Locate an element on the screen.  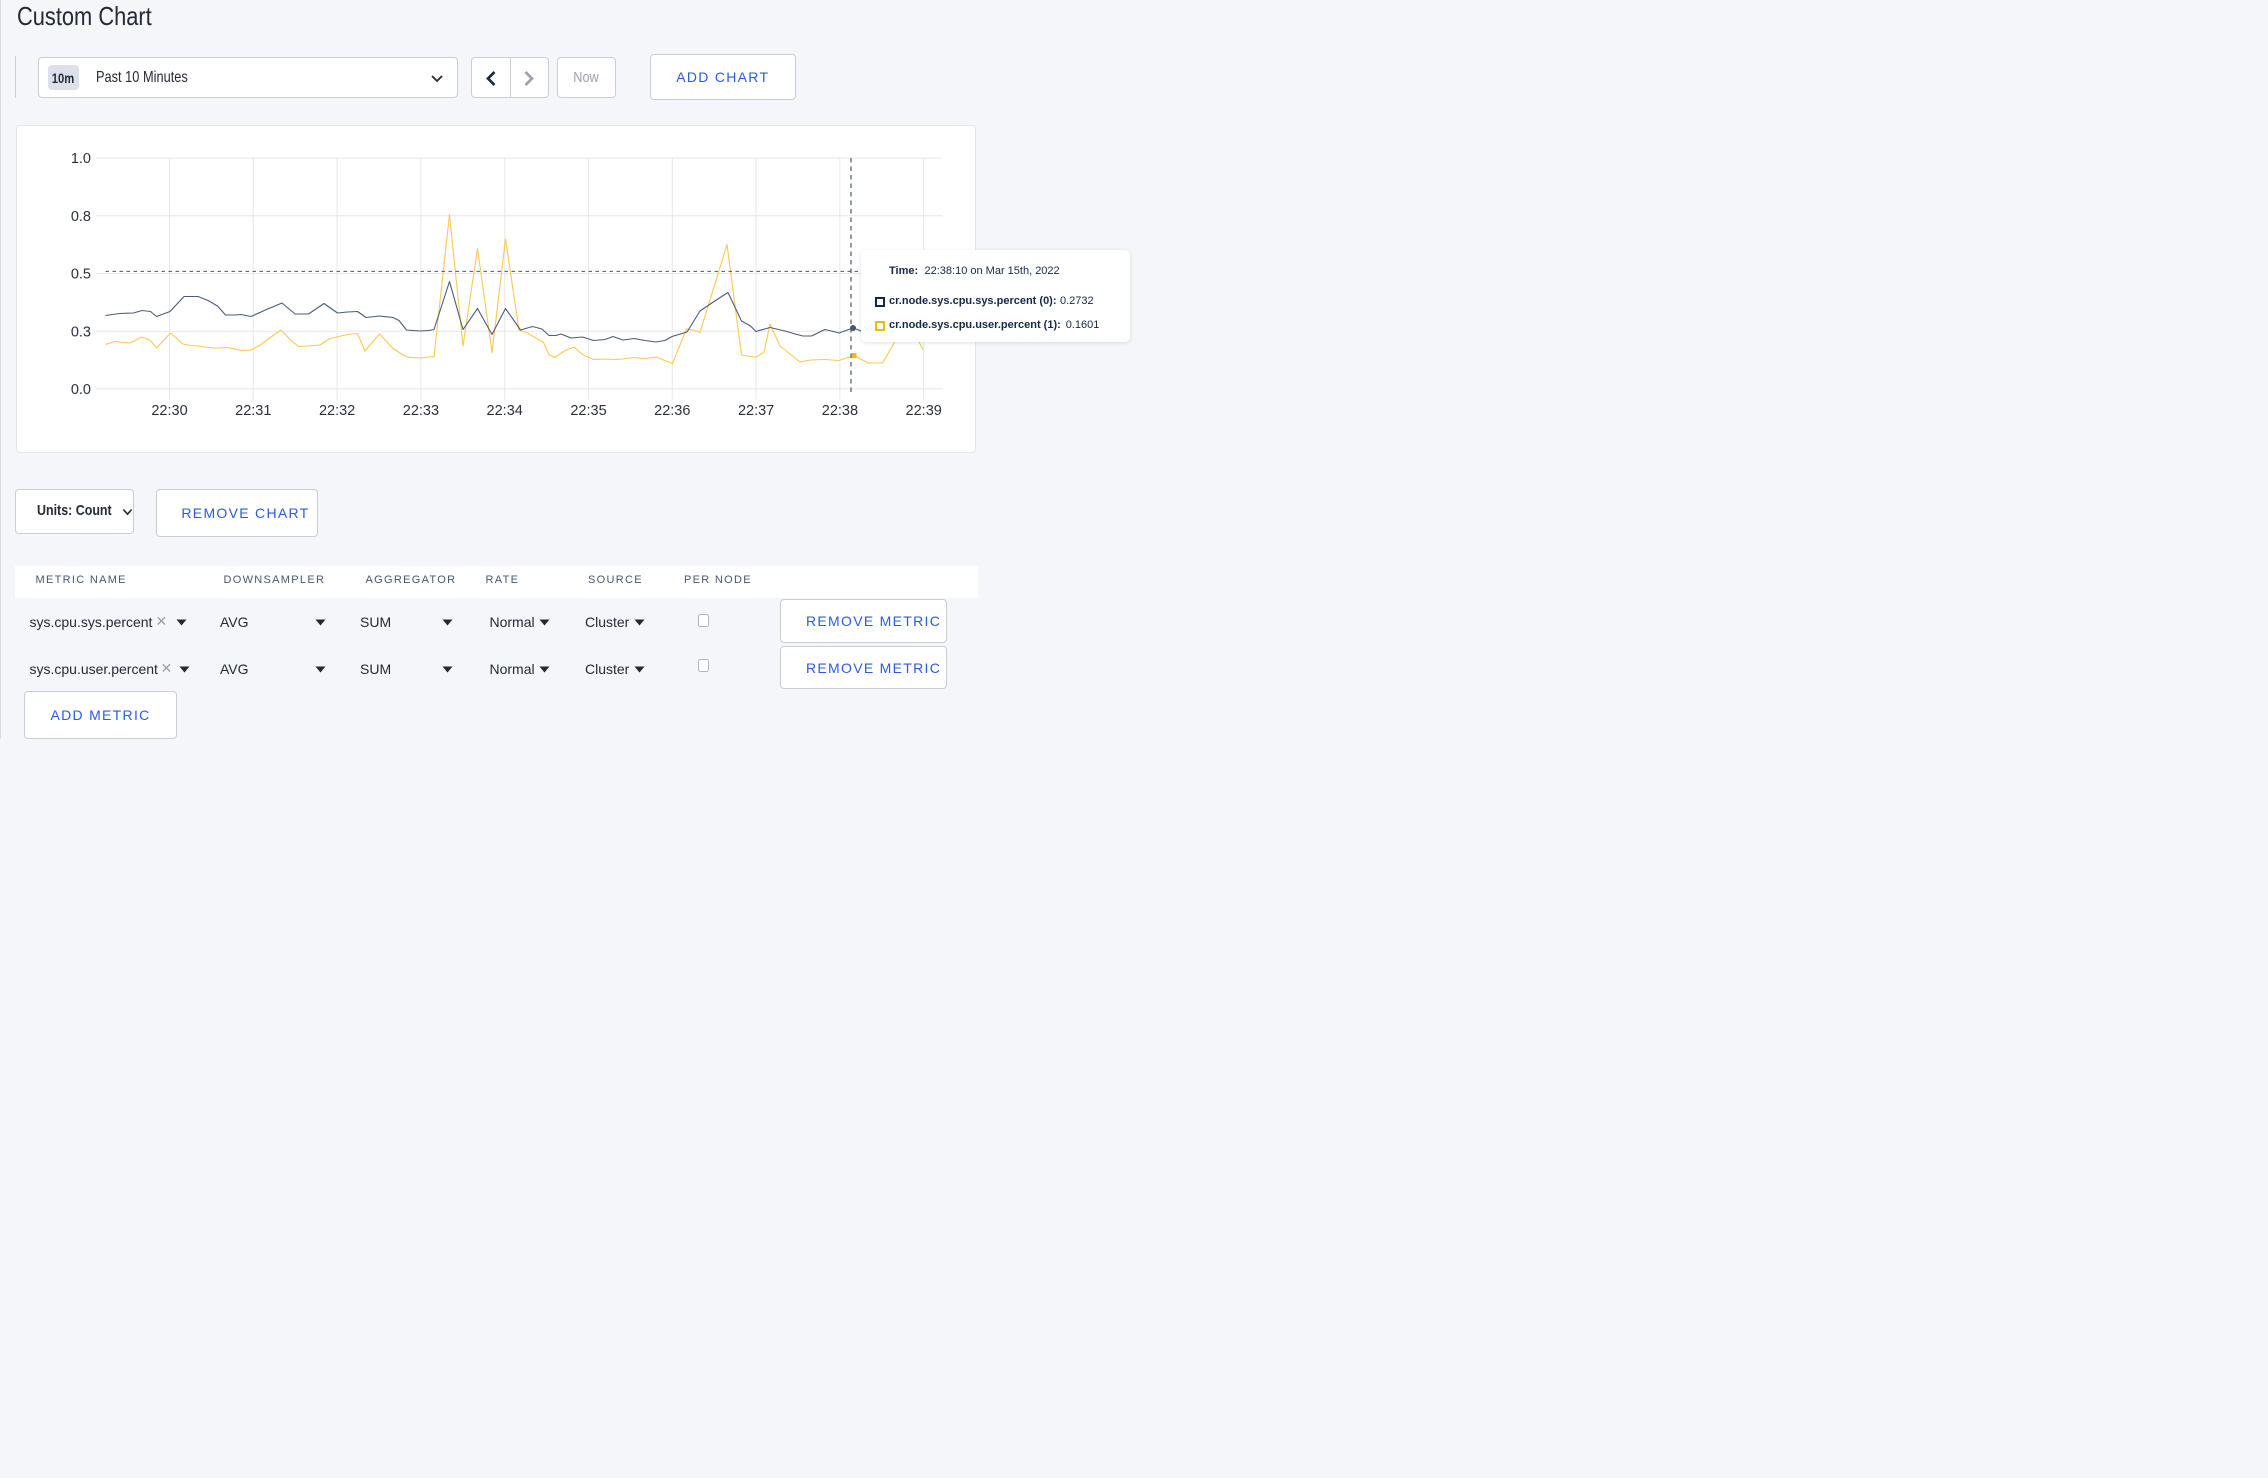
svg-text: 1.0 is located at coordinates (81, 159).